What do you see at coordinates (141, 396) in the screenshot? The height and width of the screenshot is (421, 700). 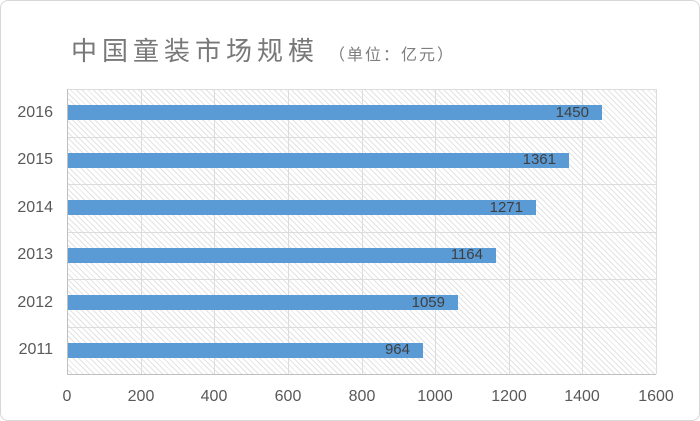 I see `x-axis-label-200: 200` at bounding box center [141, 396].